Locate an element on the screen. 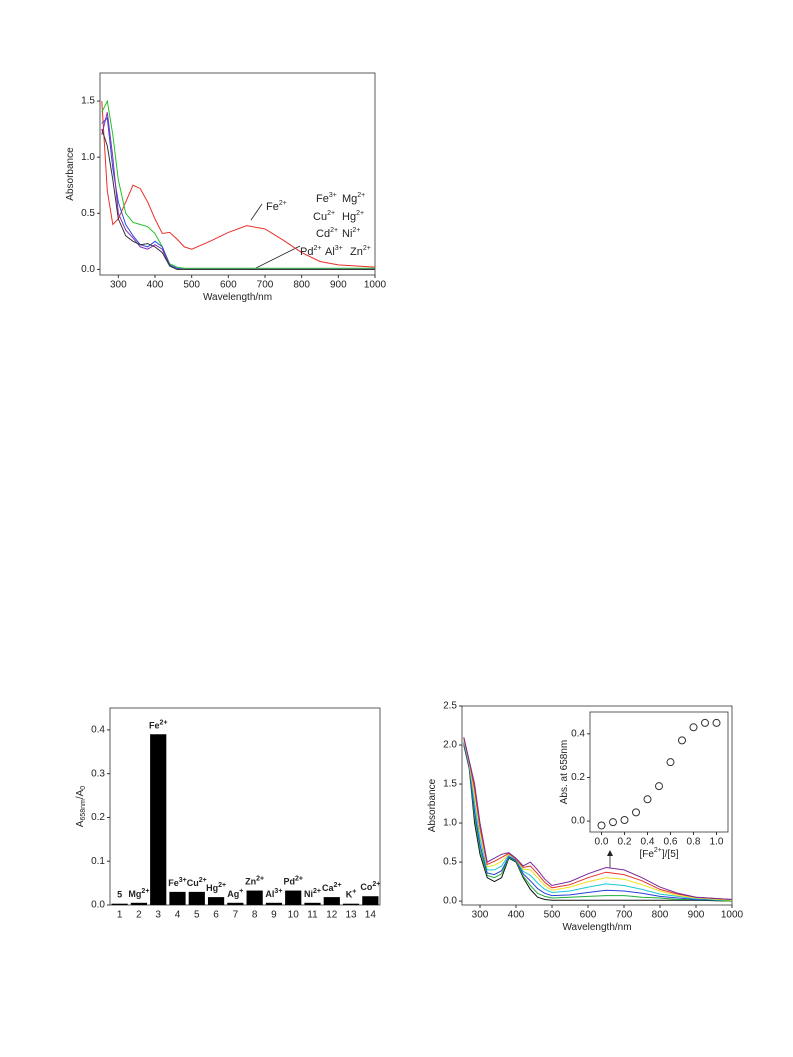 The height and width of the screenshot is (1057, 793). x-tick-label: 0.0 is located at coordinates (602, 842).